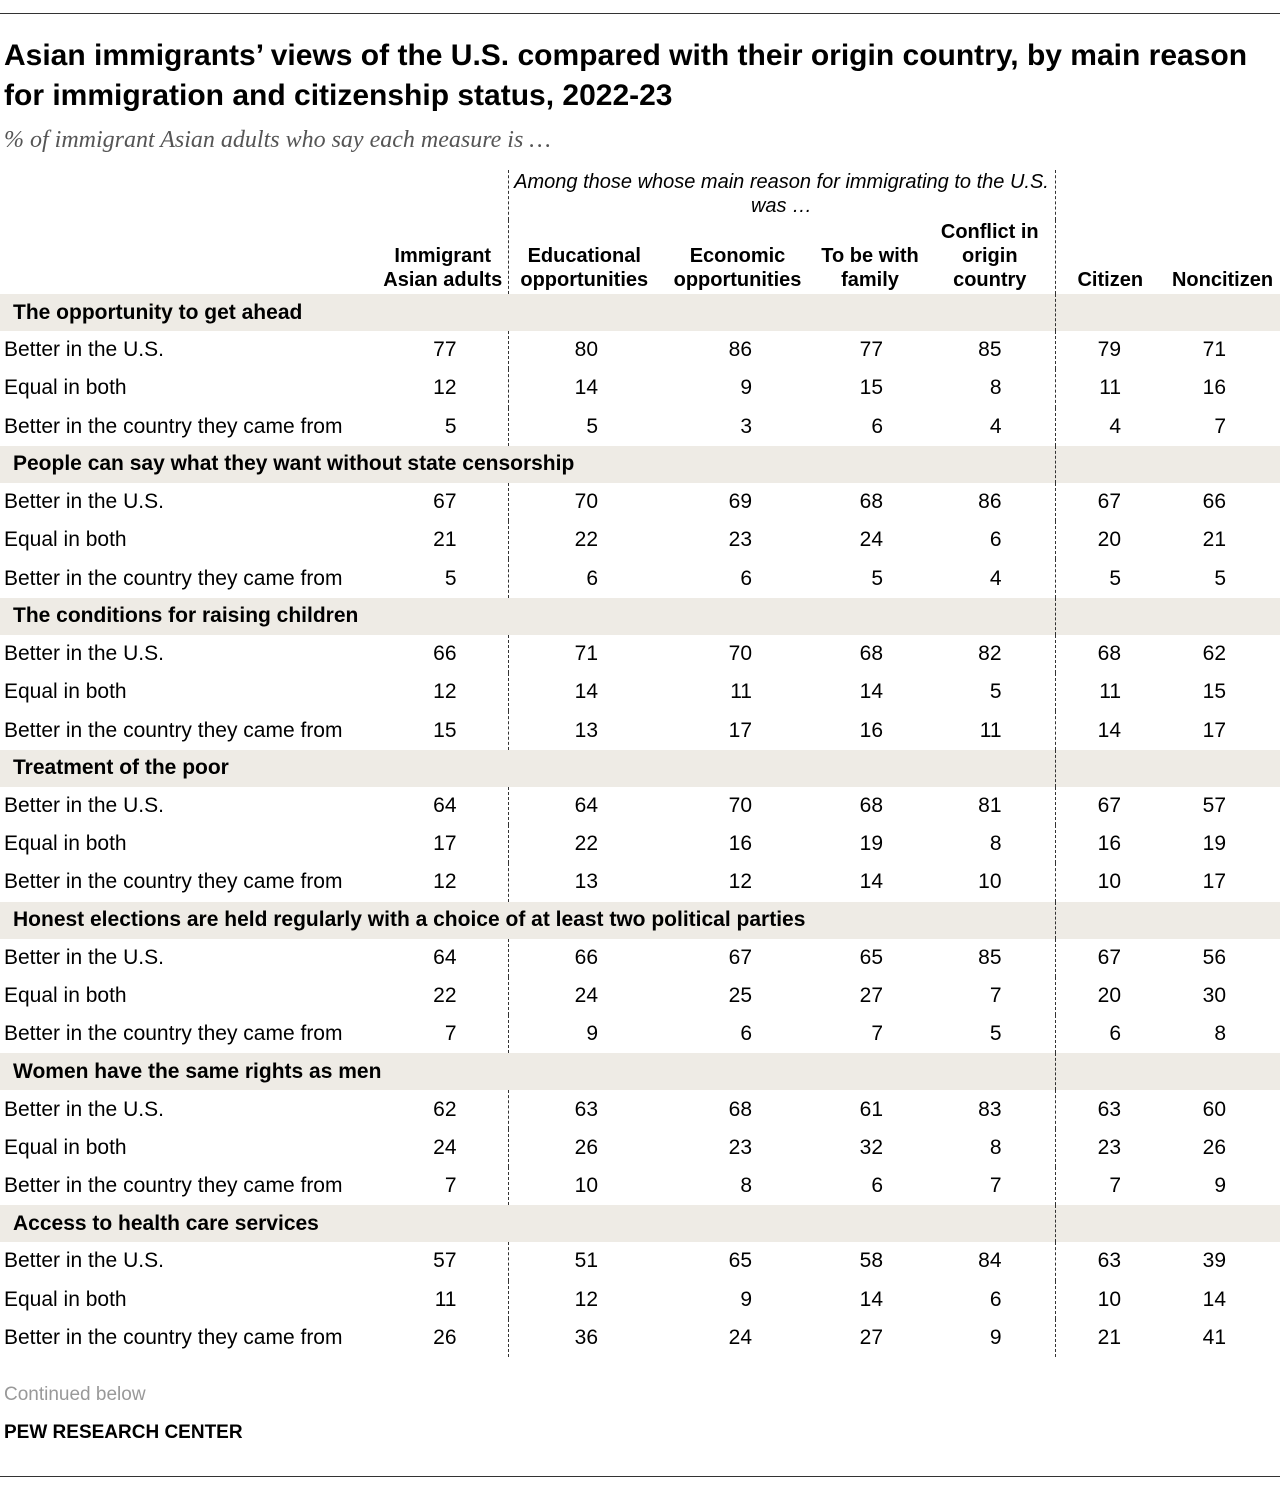  Describe the element at coordinates (746, 578) in the screenshot. I see `data-cell: 6` at that location.